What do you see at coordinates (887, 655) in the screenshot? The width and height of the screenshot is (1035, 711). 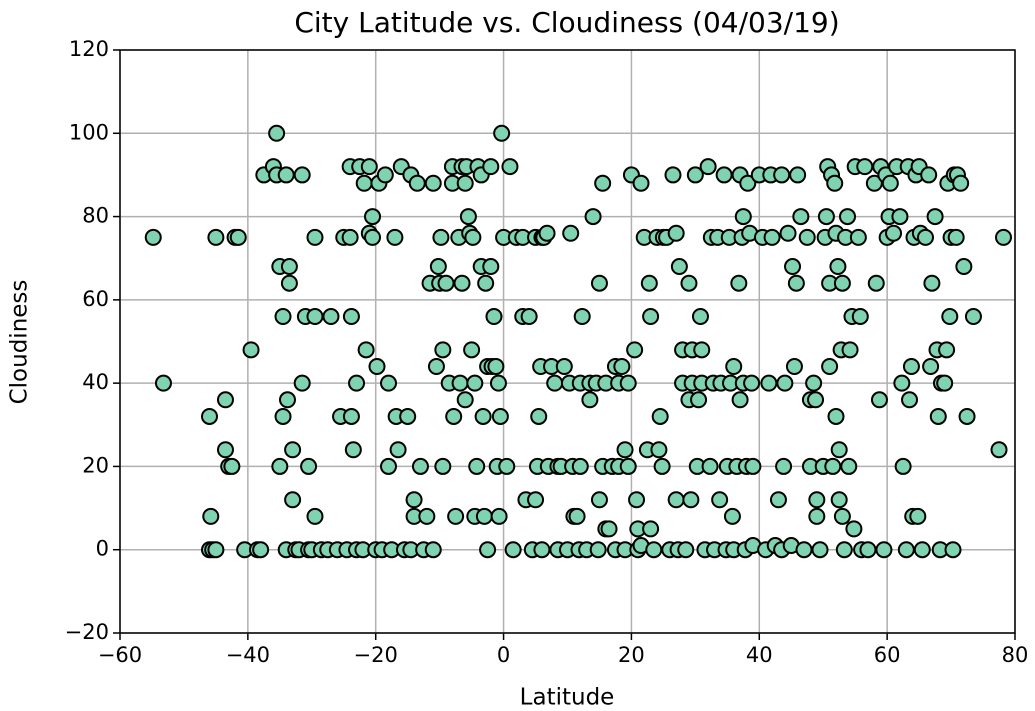 I see `x-tick-label: 60` at bounding box center [887, 655].